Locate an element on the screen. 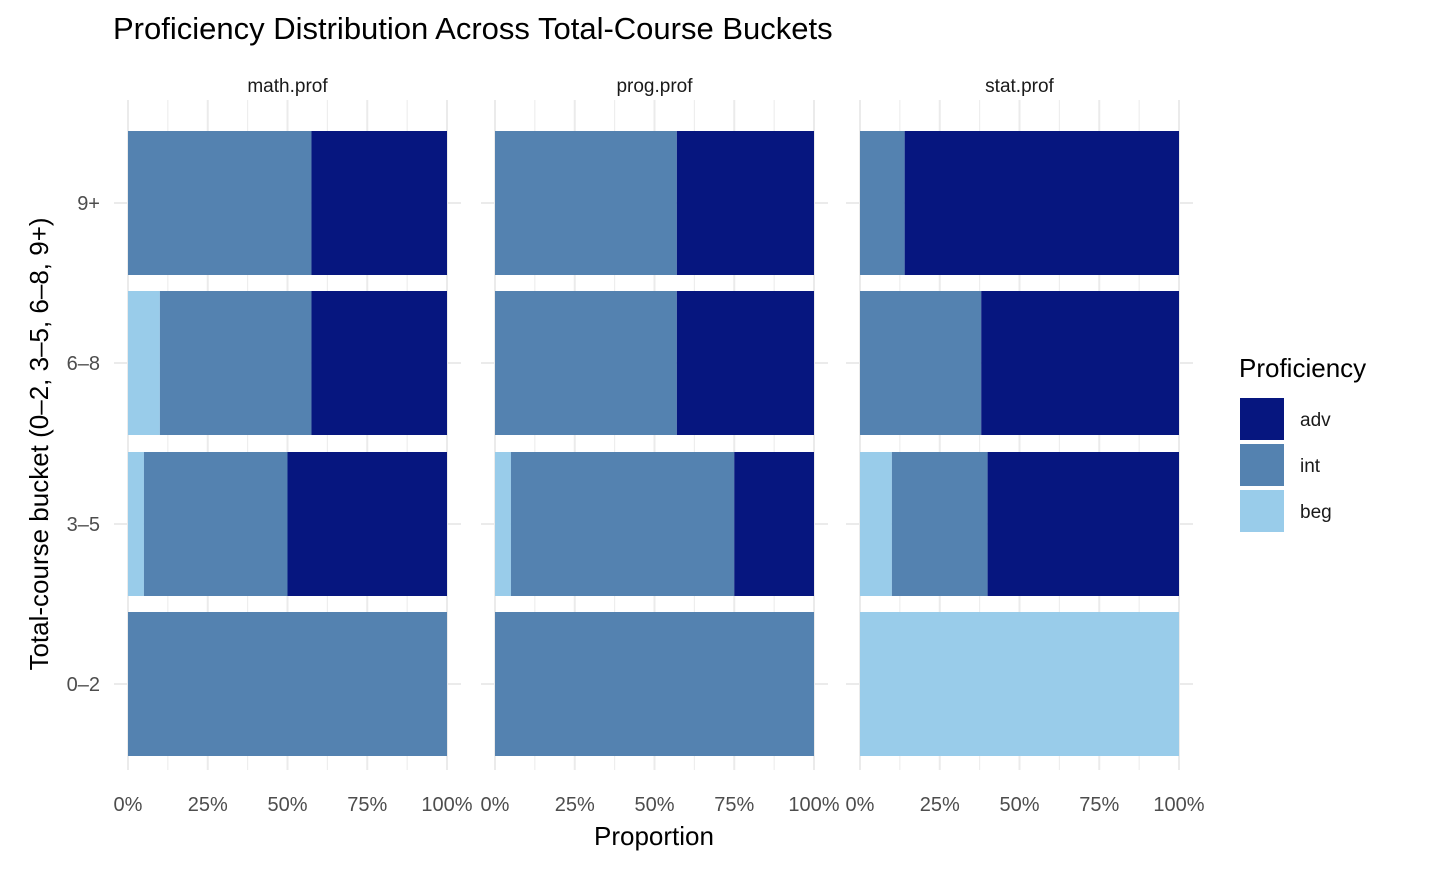 Image resolution: width=1444 pixels, height=878 pixels. x-axis-label: Proportion is located at coordinates (654, 836).